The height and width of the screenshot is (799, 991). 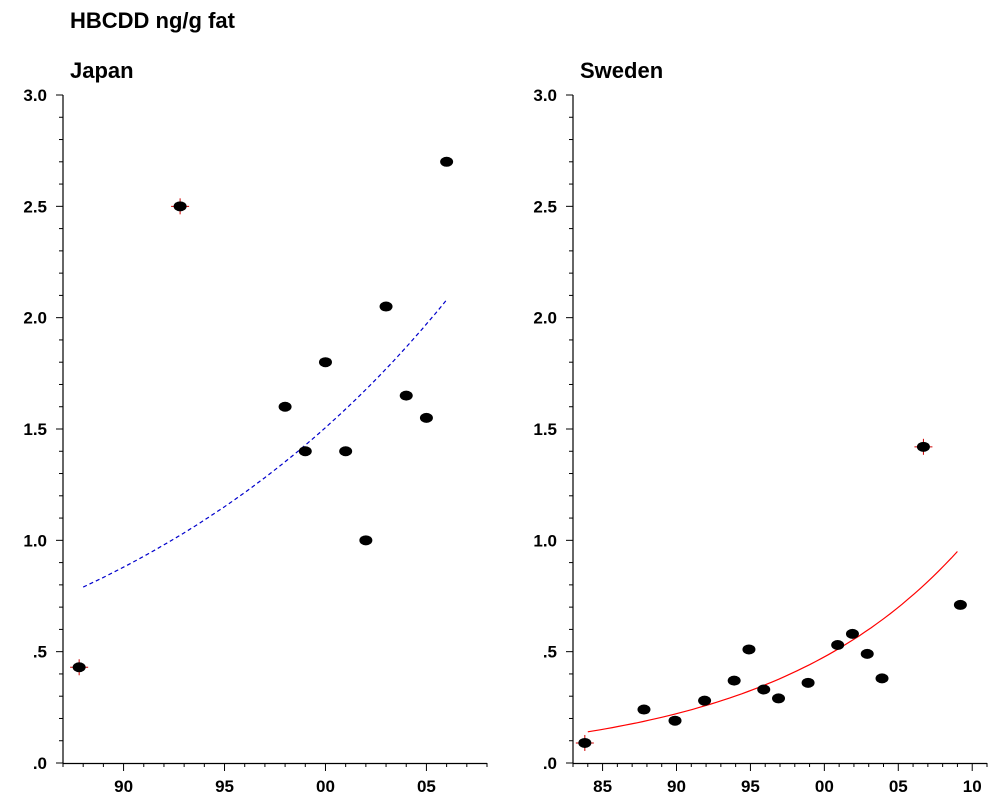 What do you see at coordinates (153, 20) in the screenshot?
I see `page-title: HBCDD ng/g fat` at bounding box center [153, 20].